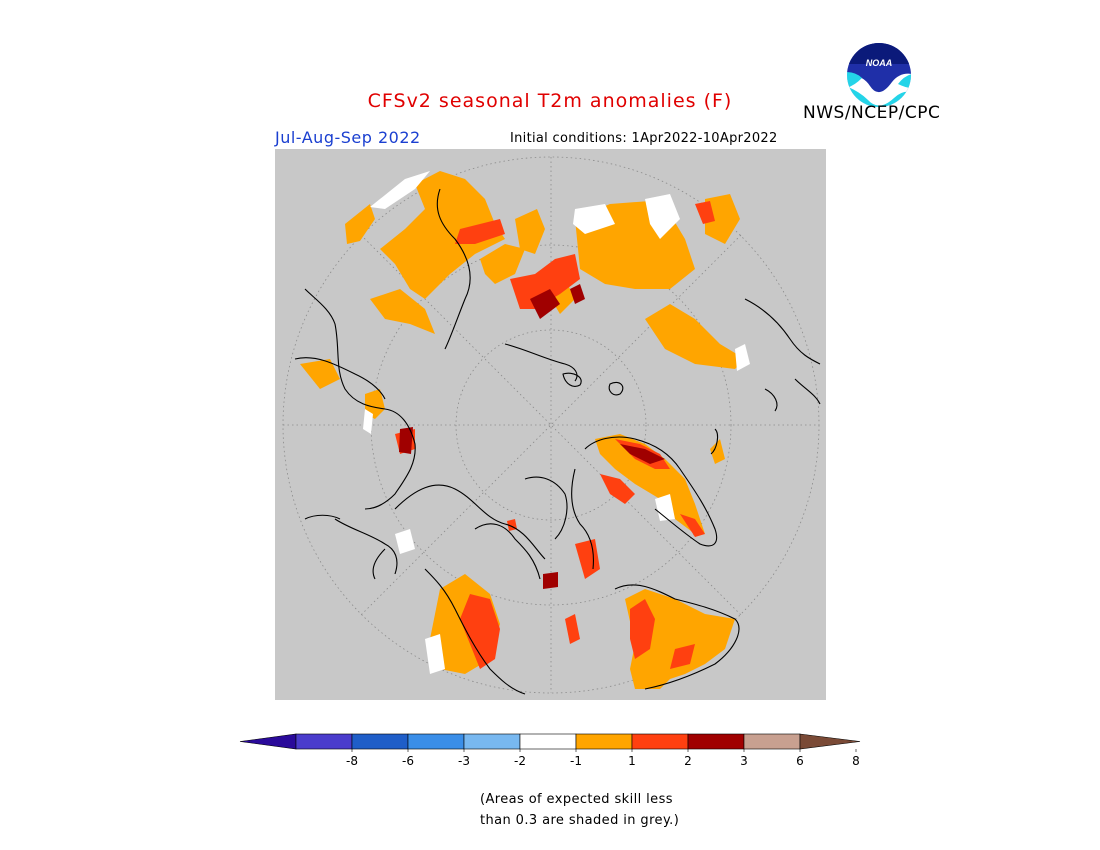  I want to click on colorbar-arrow-high, so click(830, 741).